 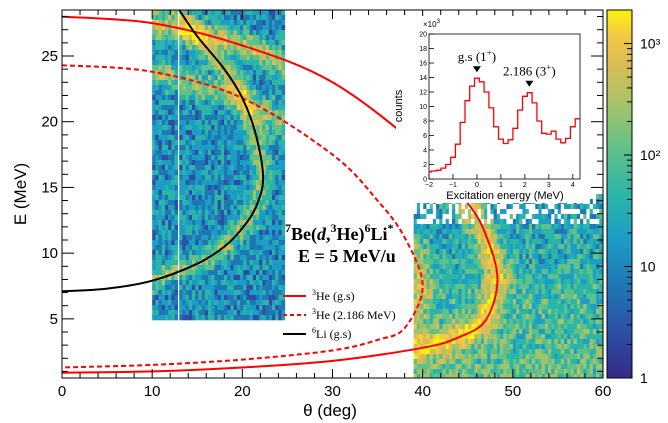 What do you see at coordinates (504, 125) in the screenshot?
I see `inset-spectrum-line` at bounding box center [504, 125].